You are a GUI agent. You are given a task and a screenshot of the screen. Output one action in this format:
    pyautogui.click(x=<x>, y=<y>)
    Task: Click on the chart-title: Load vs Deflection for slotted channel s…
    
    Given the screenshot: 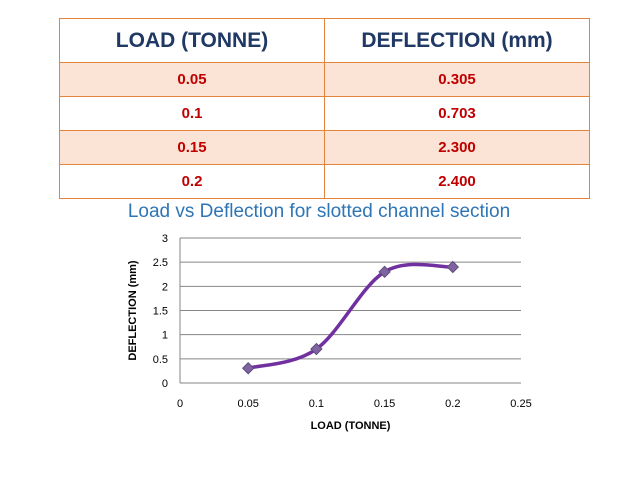 What is the action you would take?
    pyautogui.click(x=319, y=211)
    